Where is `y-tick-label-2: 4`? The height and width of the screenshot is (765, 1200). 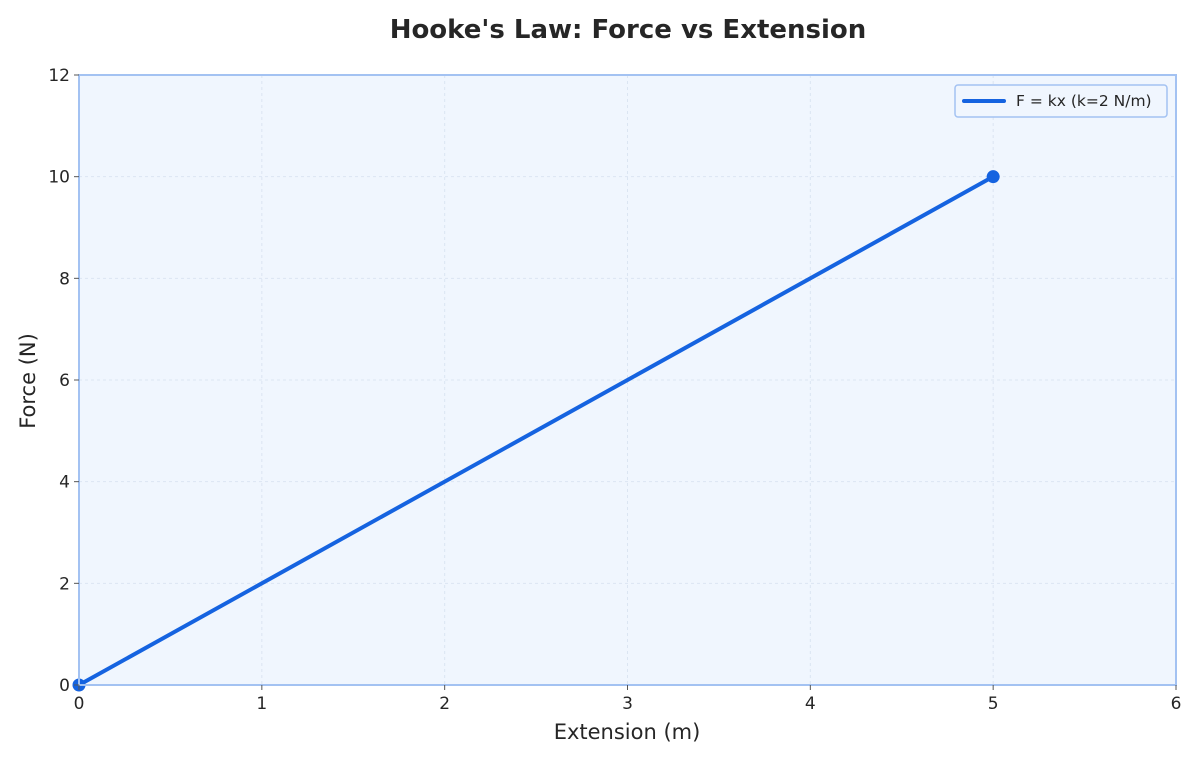
y-tick-label-2: 4 is located at coordinates (64, 483).